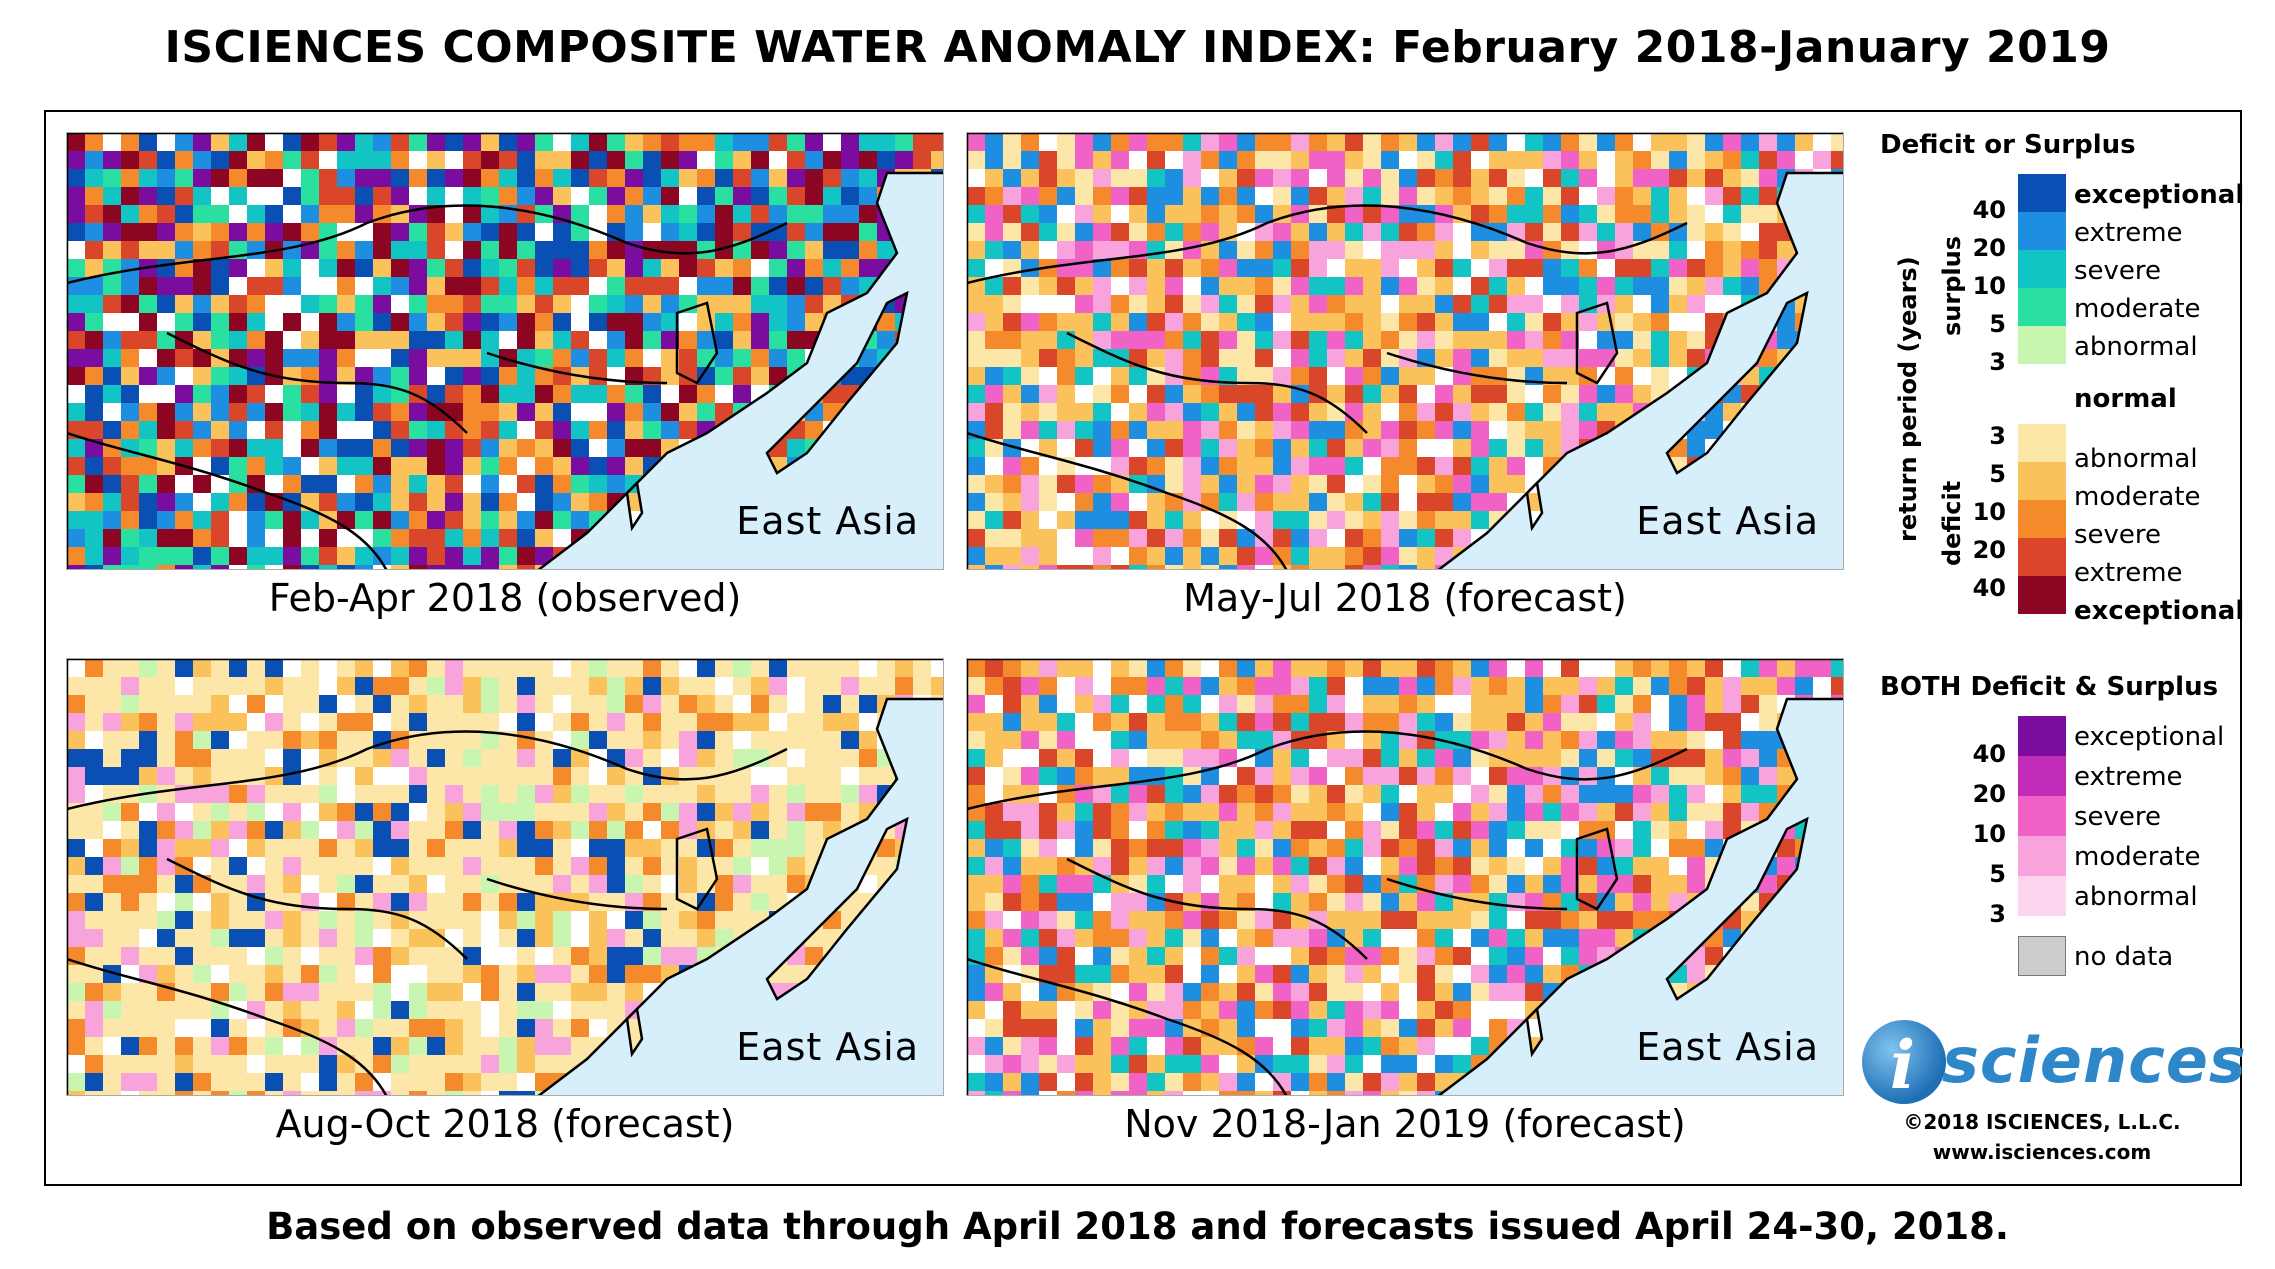 The width and height of the screenshot is (2275, 1269). I want to click on legend-label-deficit-moderate: moderate, so click(2137, 497).